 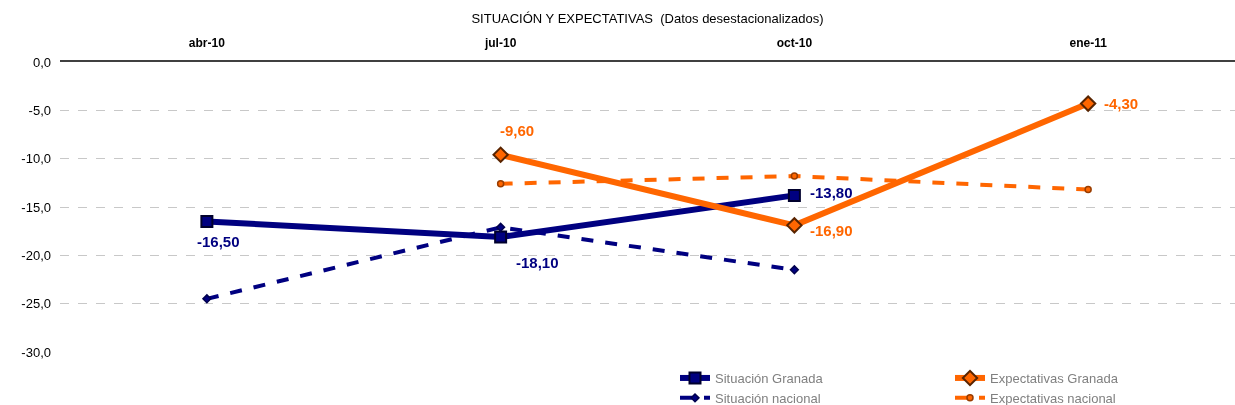 What do you see at coordinates (831, 230) in the screenshot?
I see `data-label: -16,90` at bounding box center [831, 230].